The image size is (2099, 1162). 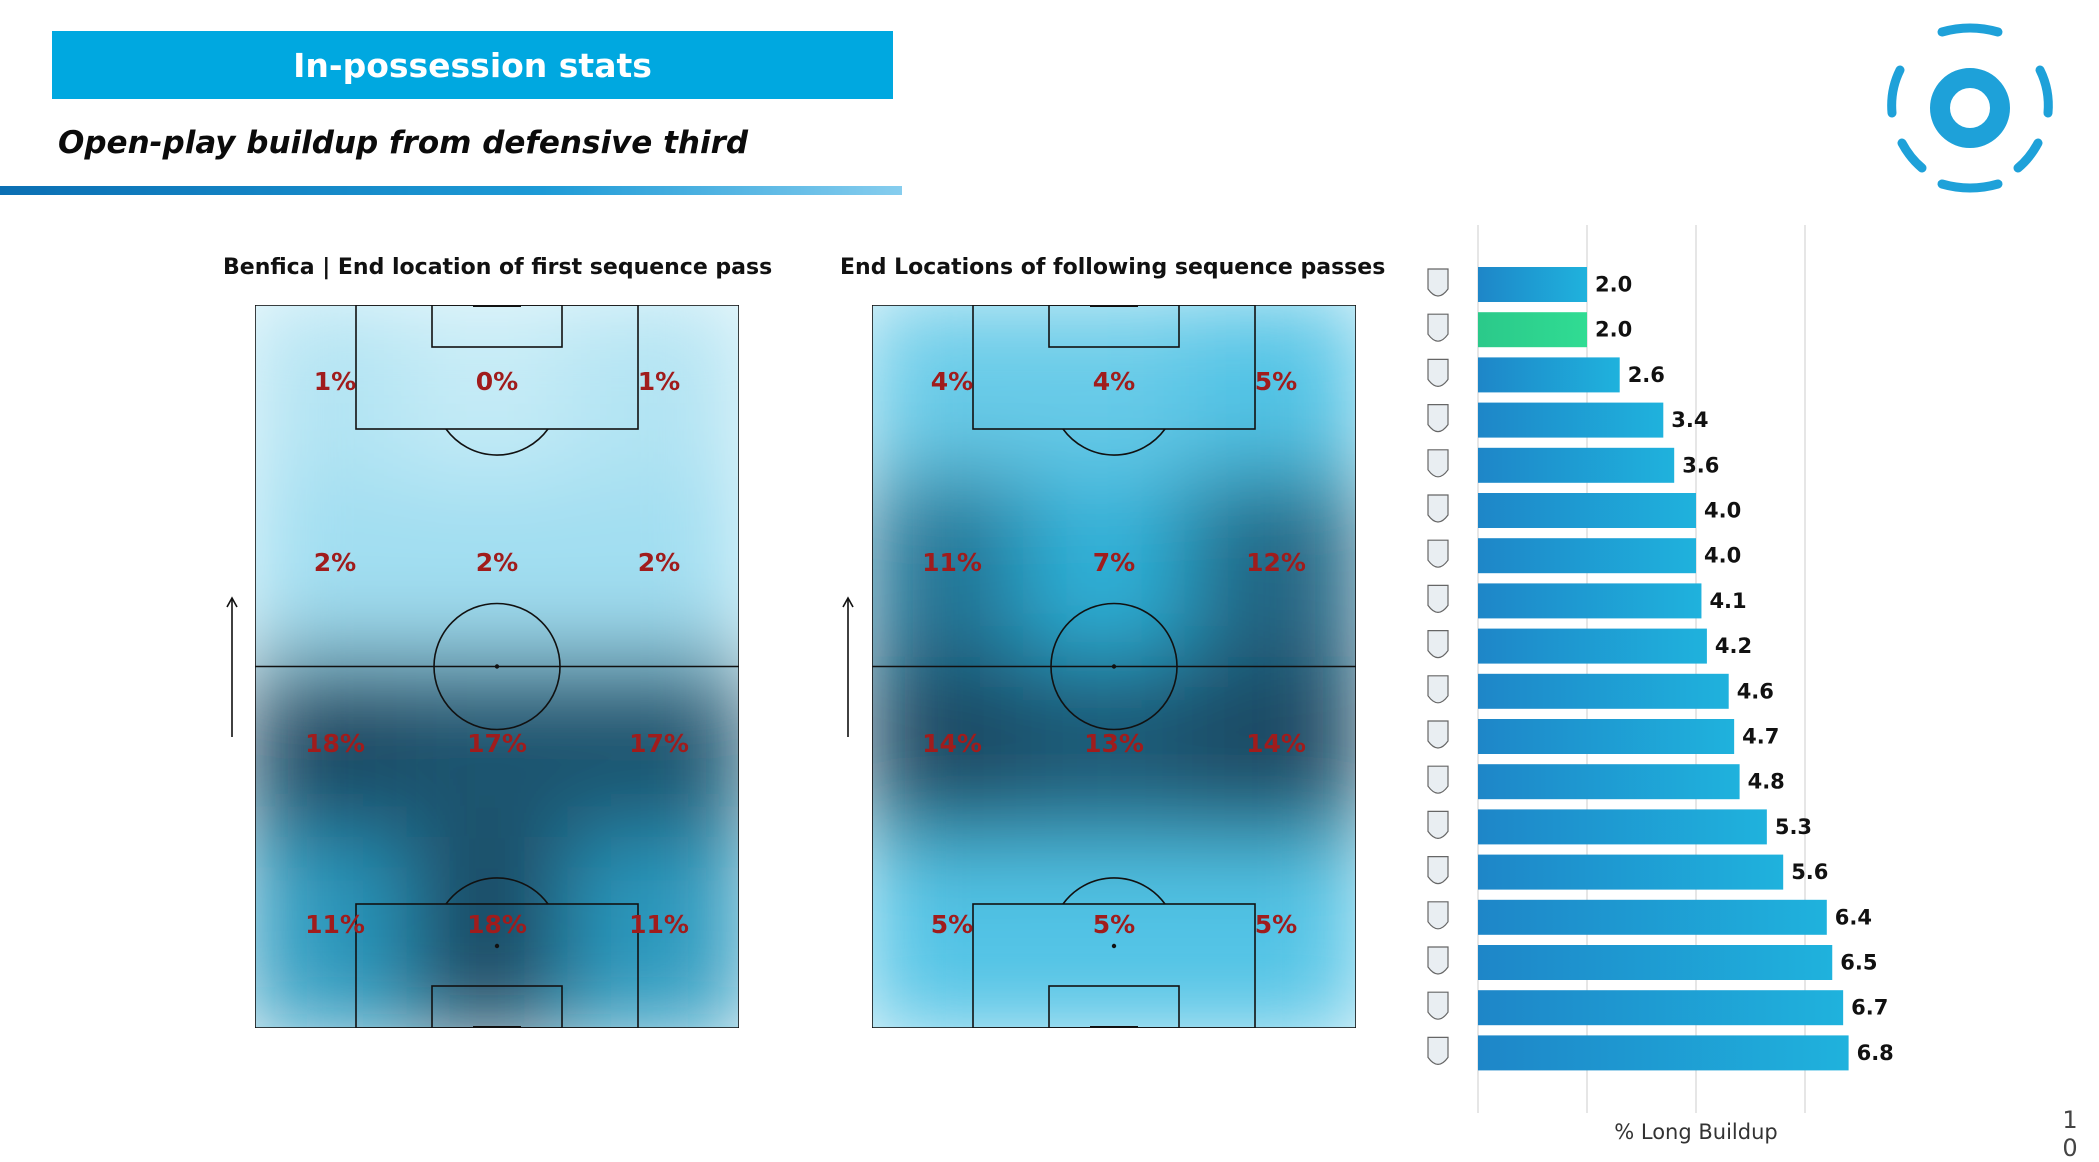 What do you see at coordinates (1646, 375) in the screenshot?
I see `bar-value-label: 2.6` at bounding box center [1646, 375].